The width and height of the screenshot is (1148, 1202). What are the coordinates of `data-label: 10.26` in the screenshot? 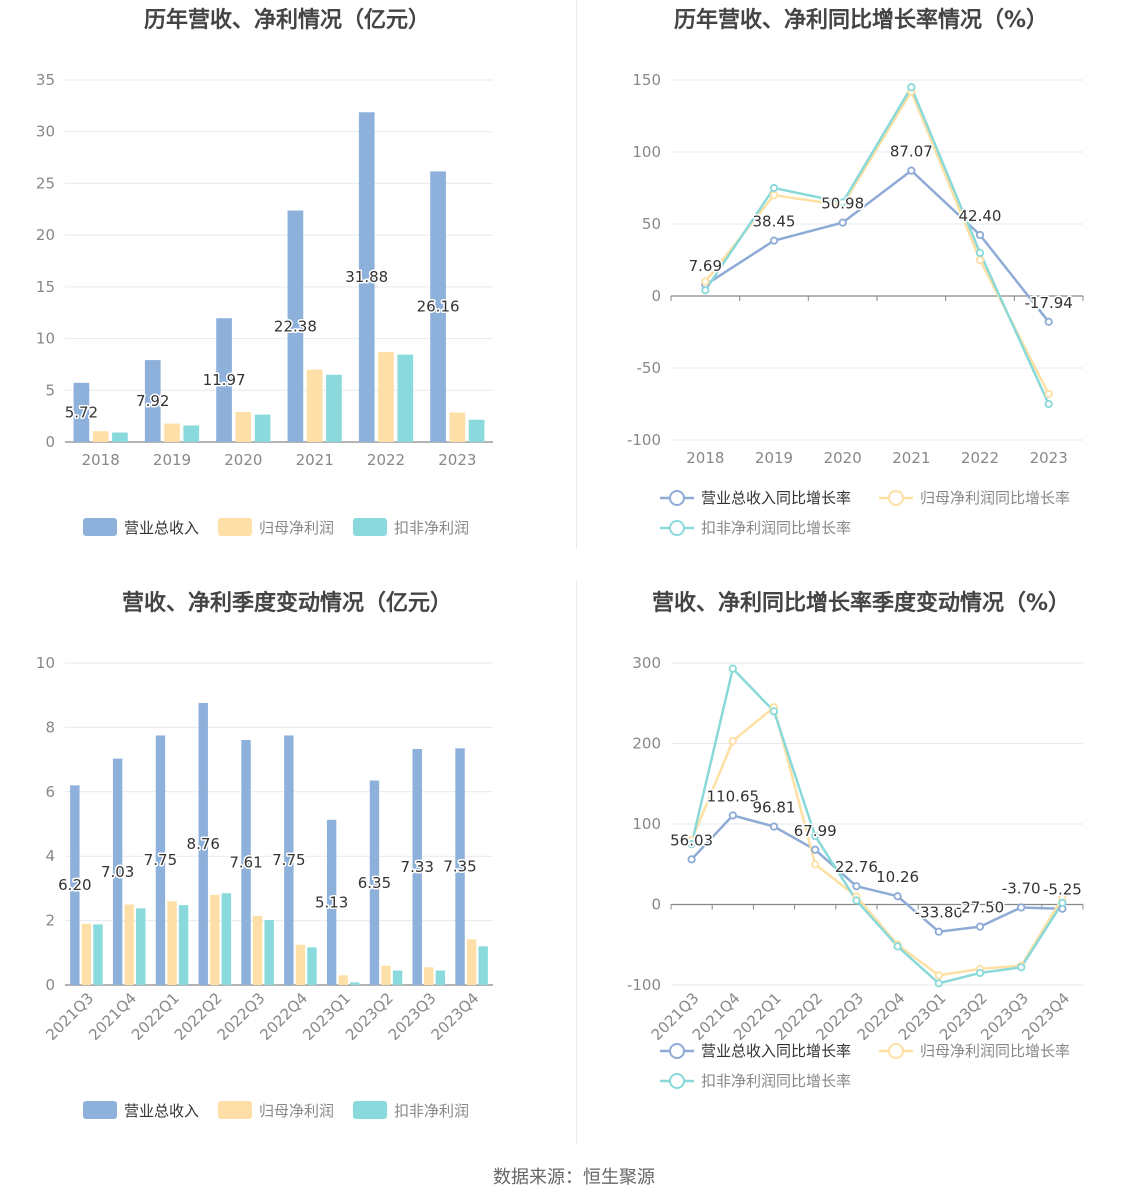 It's located at (897, 877).